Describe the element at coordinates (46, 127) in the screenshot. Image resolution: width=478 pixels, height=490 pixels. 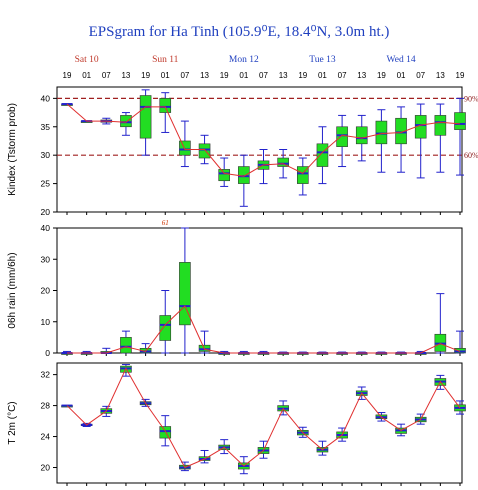
I see `y-tick-label: 35` at that location.